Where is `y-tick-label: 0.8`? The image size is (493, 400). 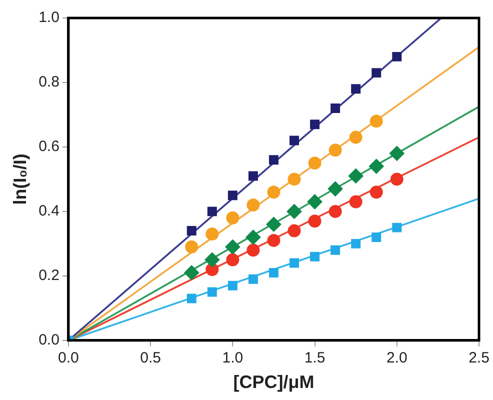 y-tick-label: 0.8 is located at coordinates (49, 82).